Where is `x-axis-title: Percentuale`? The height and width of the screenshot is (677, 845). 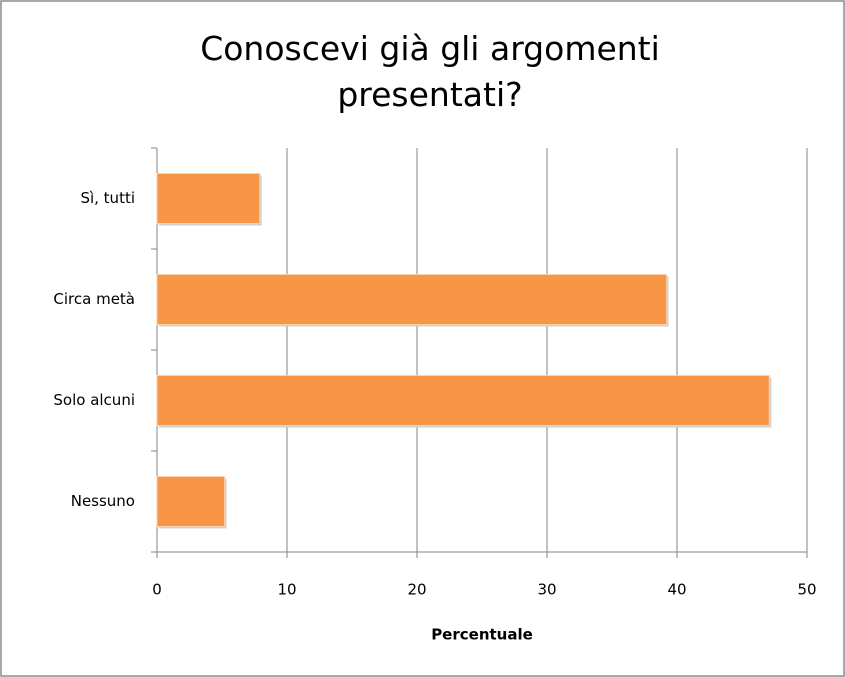
x-axis-title: Percentuale is located at coordinates (482, 635).